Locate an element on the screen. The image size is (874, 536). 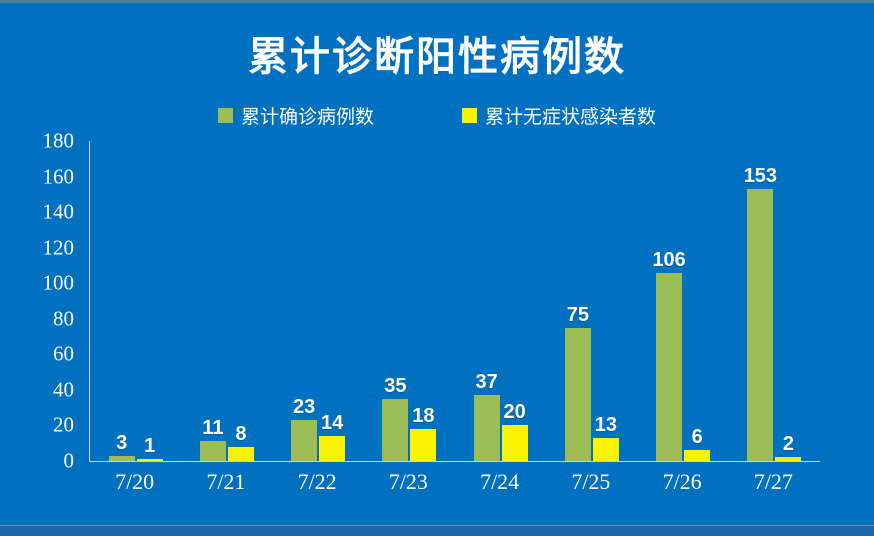
bar-item: 75 is located at coordinates (577, 301).